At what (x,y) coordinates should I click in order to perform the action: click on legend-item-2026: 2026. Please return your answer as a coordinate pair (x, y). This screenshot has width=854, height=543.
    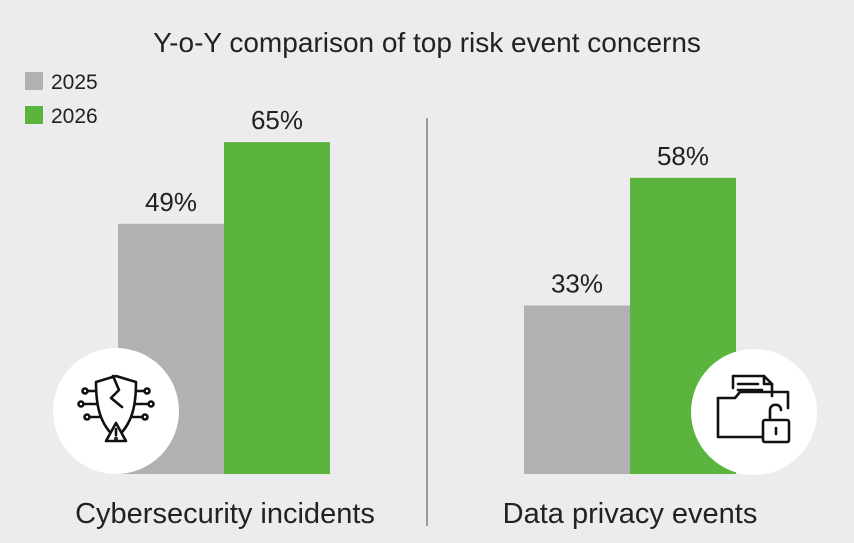
    Looking at the image, I should click on (61, 116).